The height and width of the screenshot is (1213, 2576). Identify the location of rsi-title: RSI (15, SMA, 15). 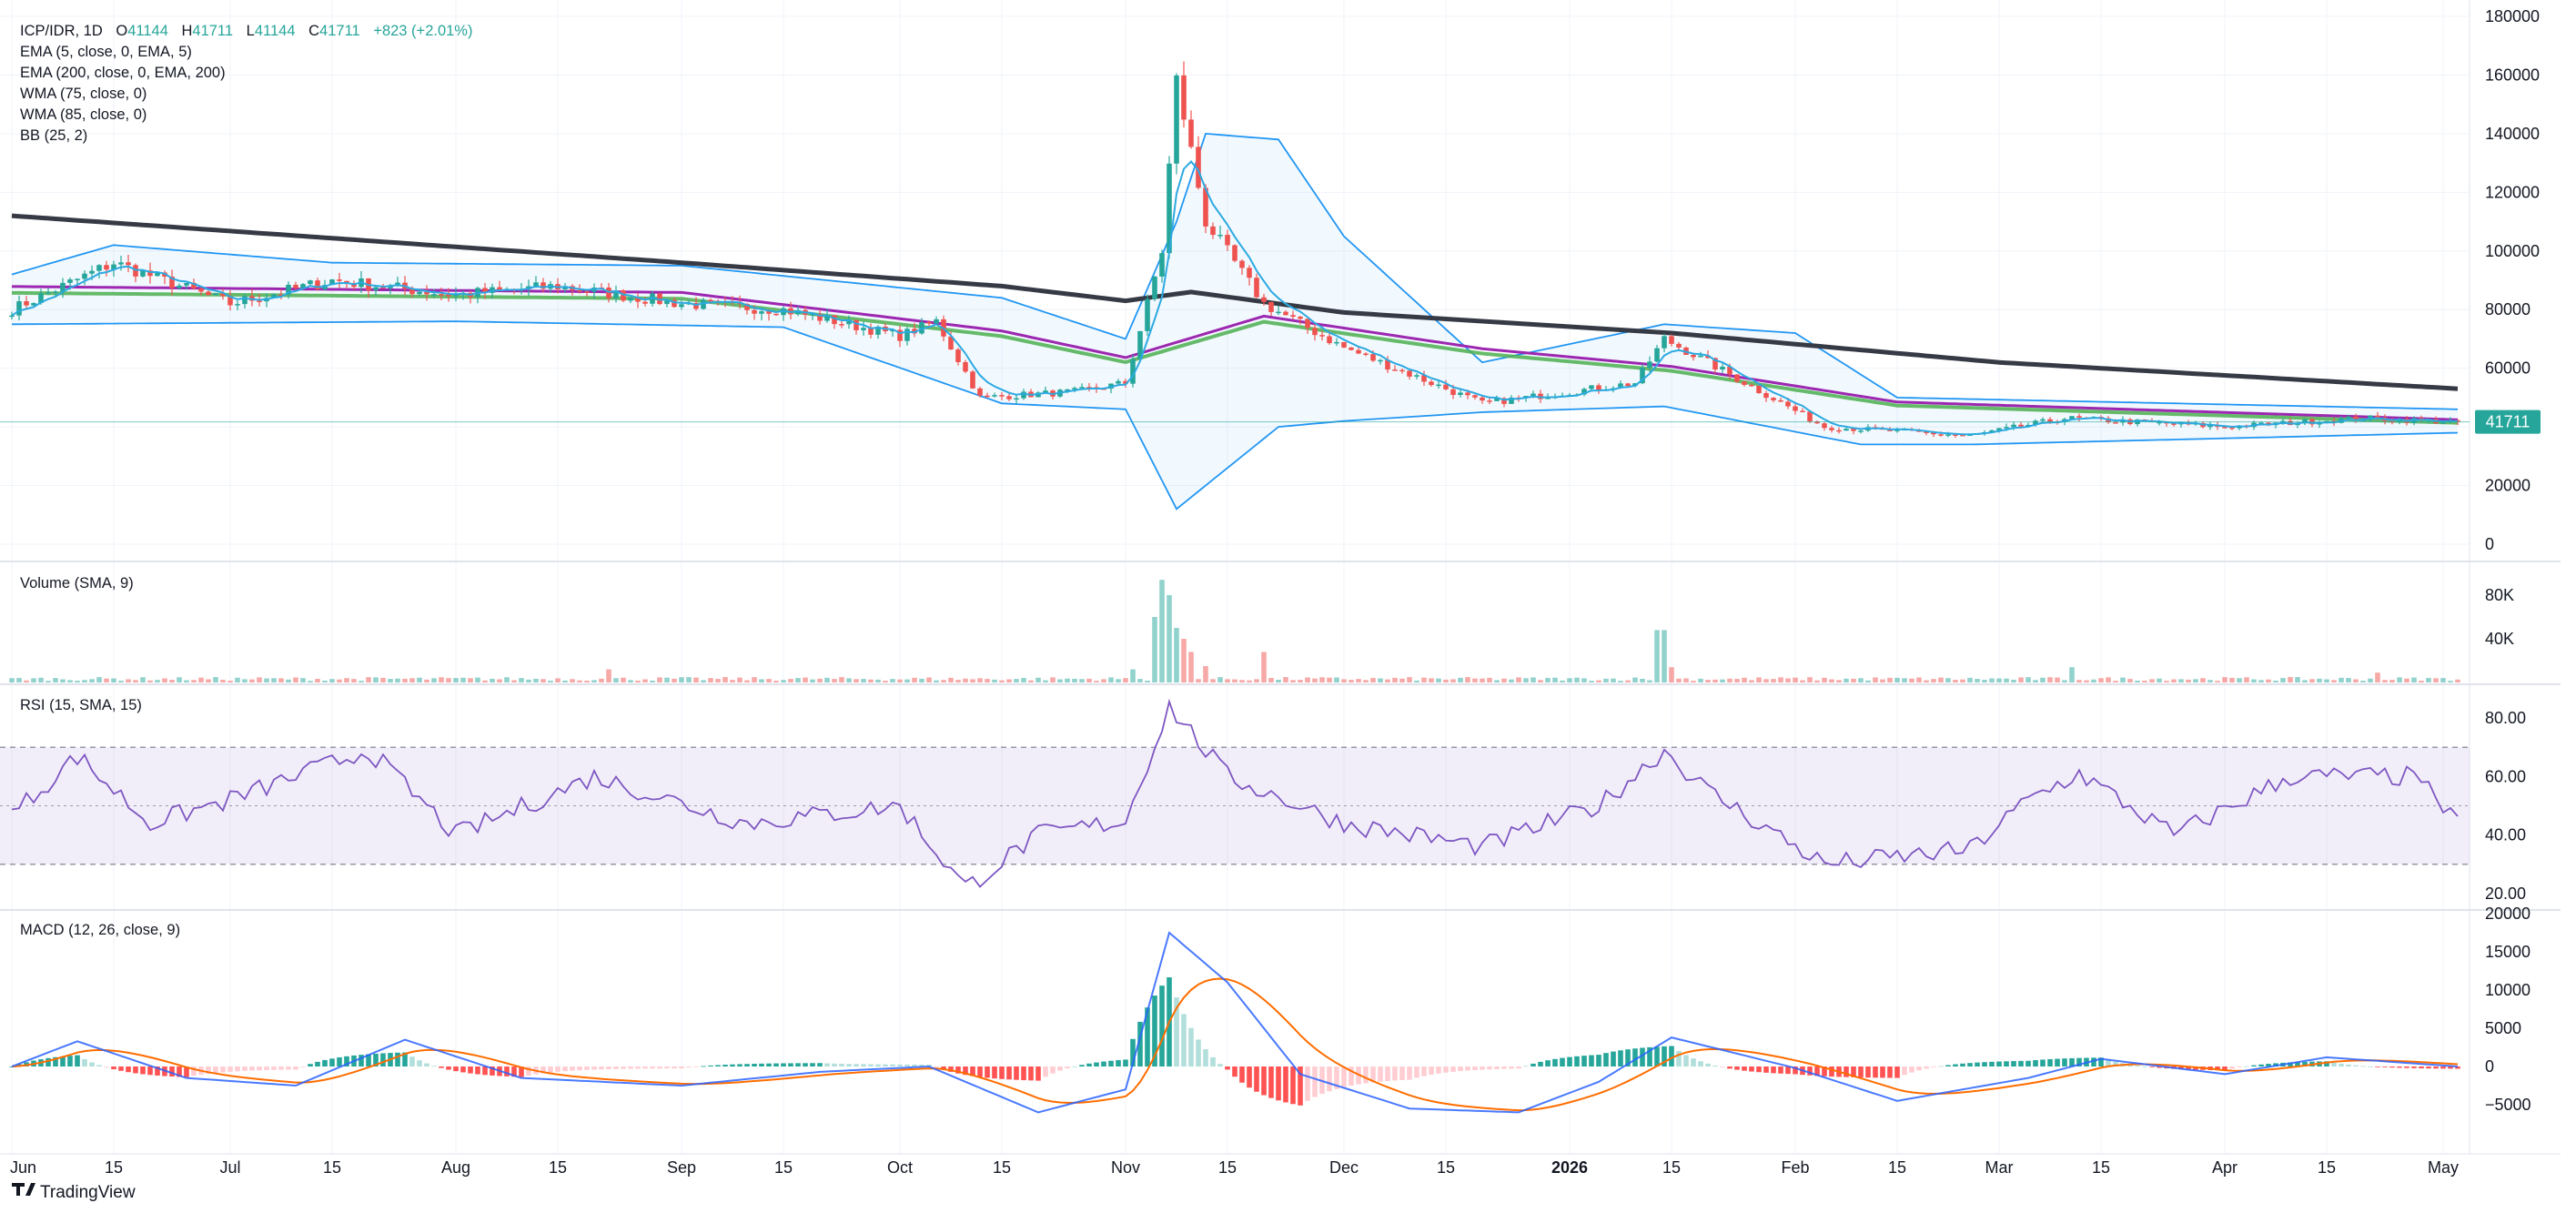
(81, 705).